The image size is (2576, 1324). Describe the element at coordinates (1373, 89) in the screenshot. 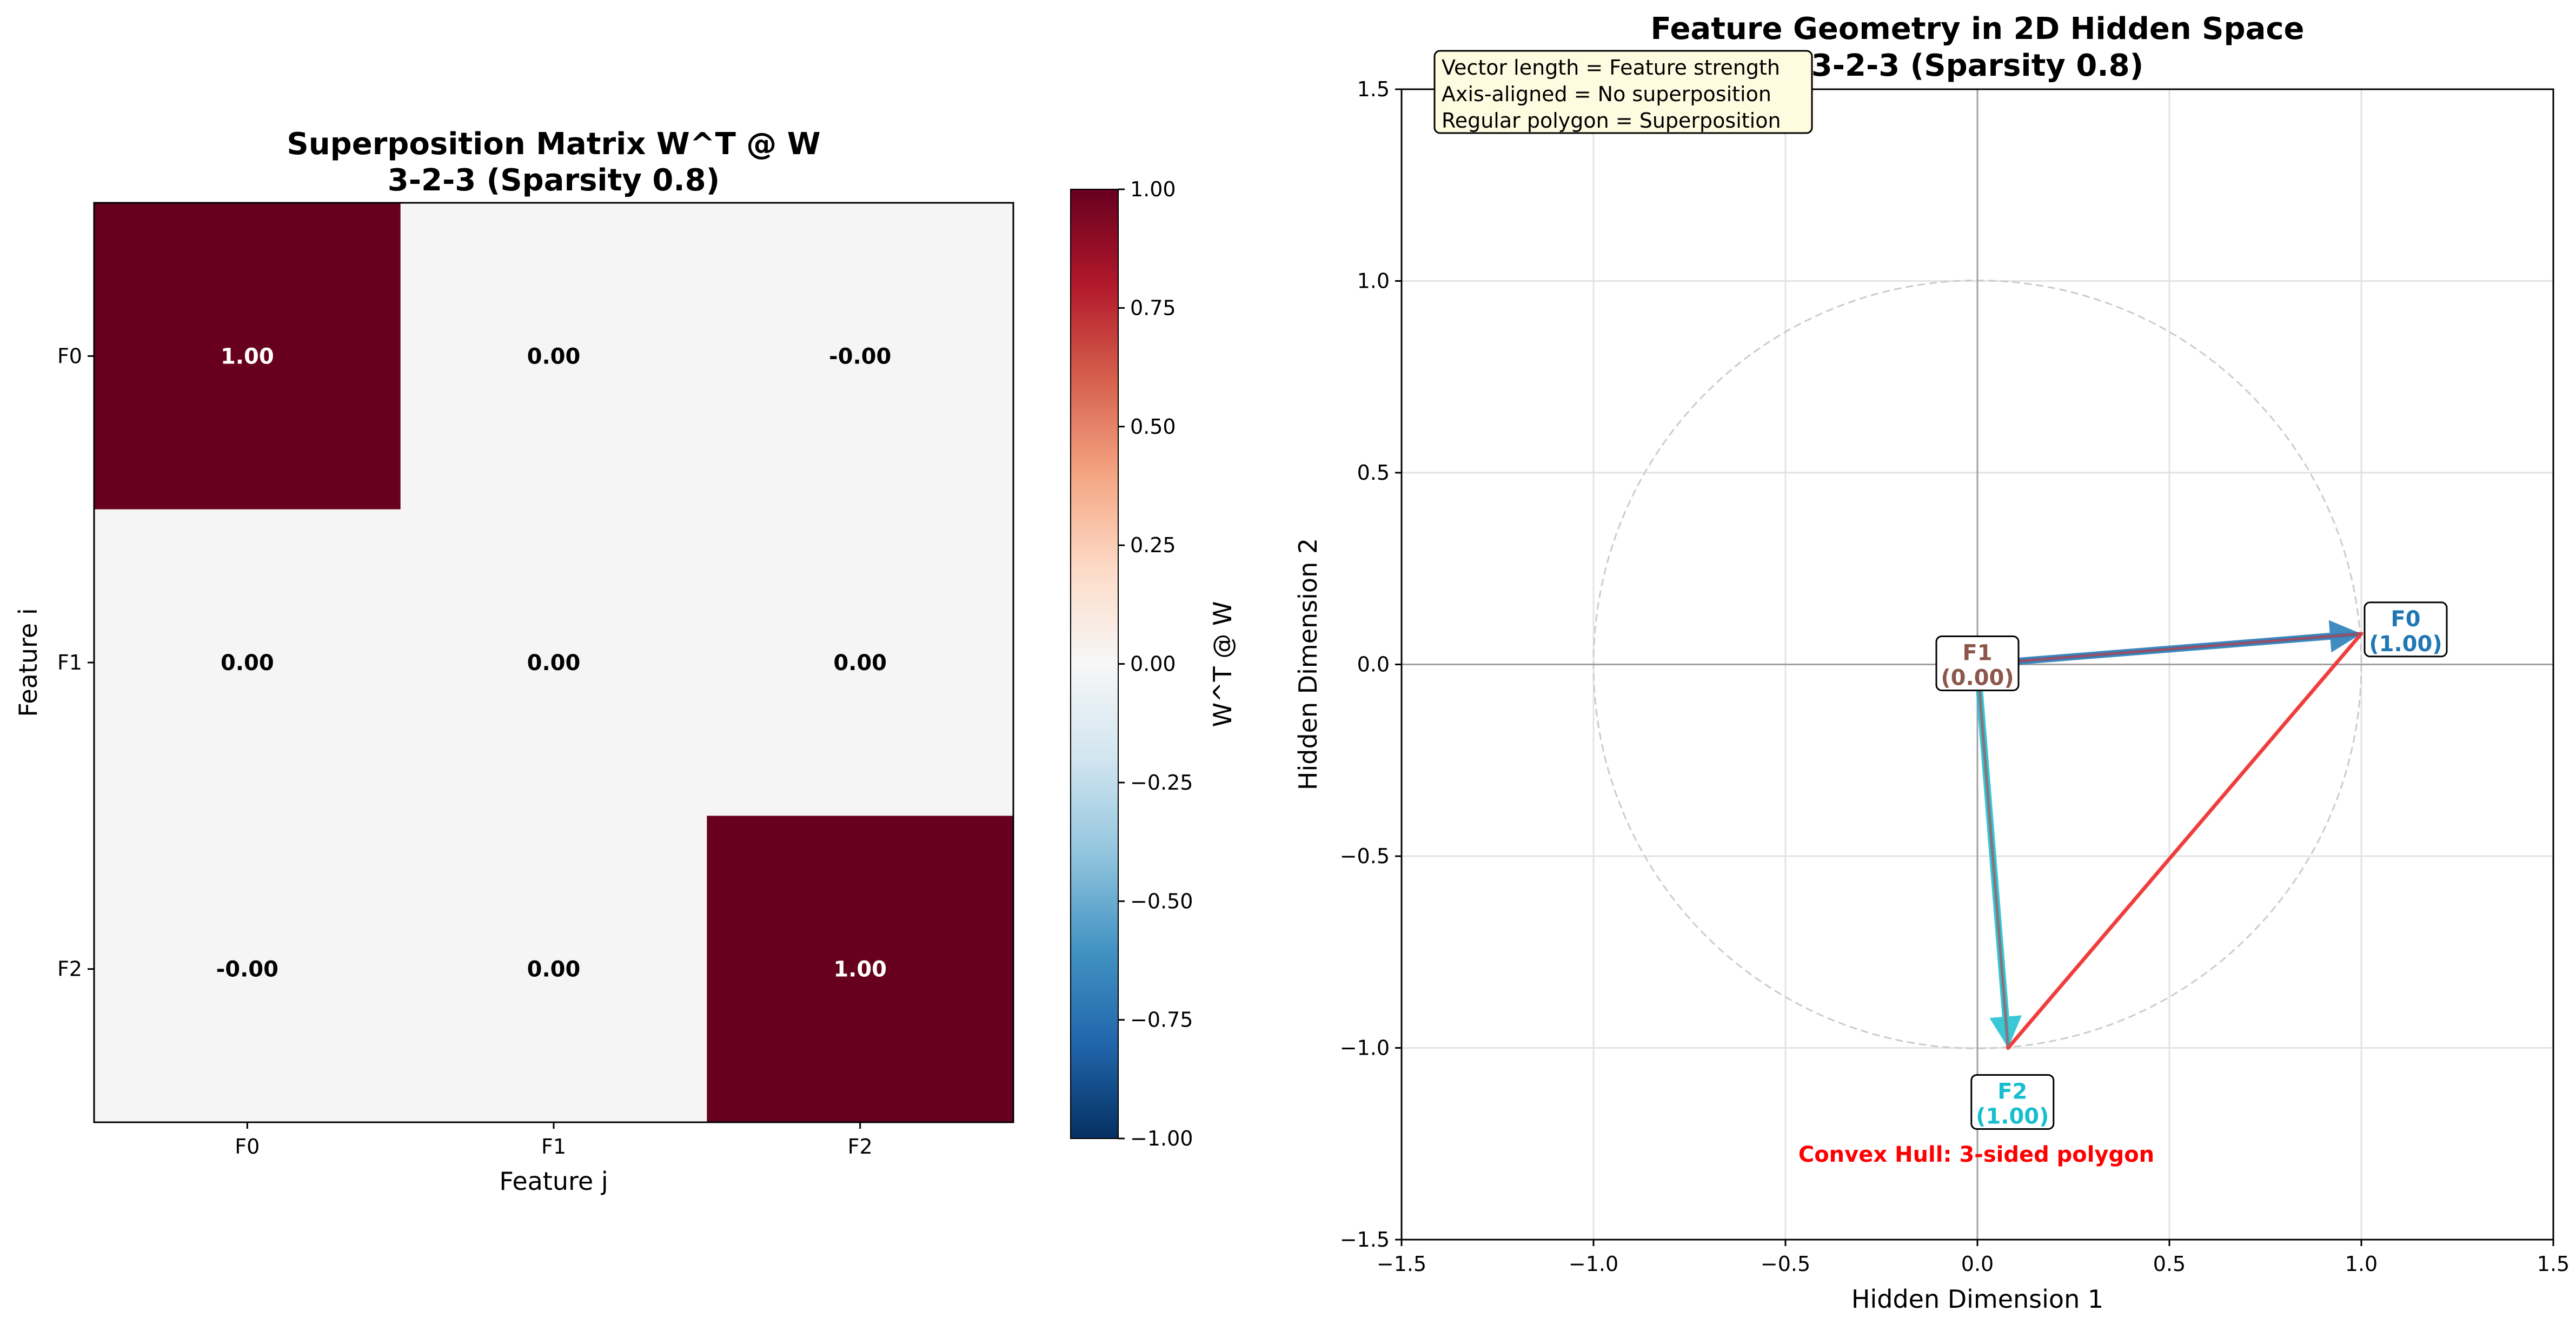

I see `geometry-y-tick-label: 1.5` at that location.